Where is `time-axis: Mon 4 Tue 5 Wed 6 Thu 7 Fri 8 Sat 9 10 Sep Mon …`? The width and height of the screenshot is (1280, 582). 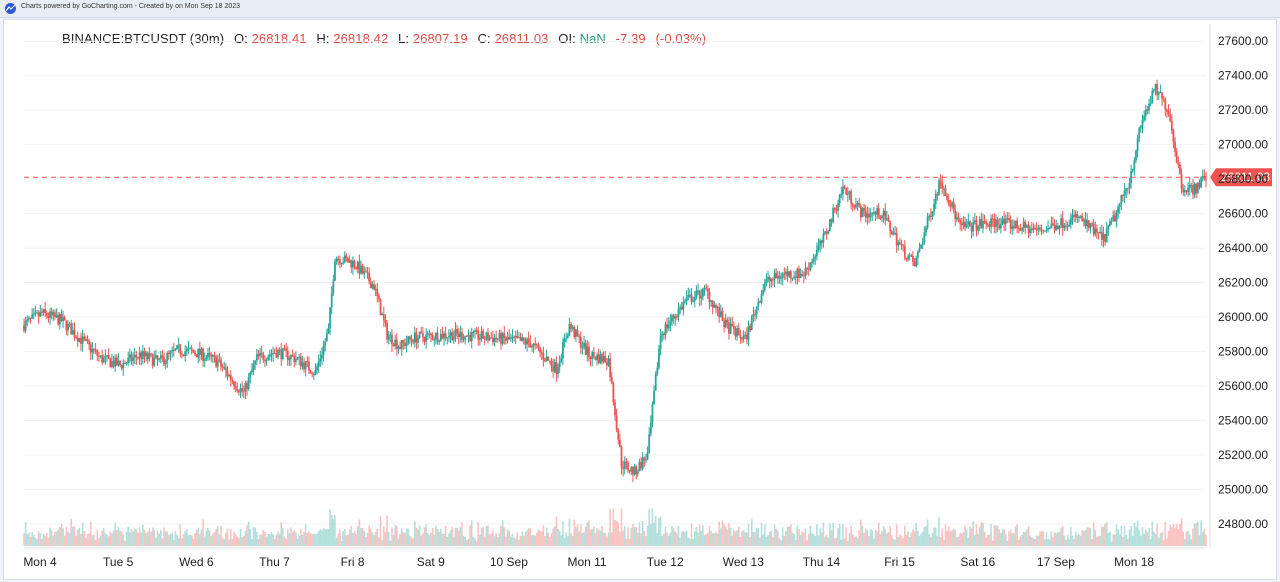
time-axis: Mon 4 Tue 5 Wed 6 Thu 7 Fri 8 Sat 9 10 Sep Mon … is located at coordinates (614, 558).